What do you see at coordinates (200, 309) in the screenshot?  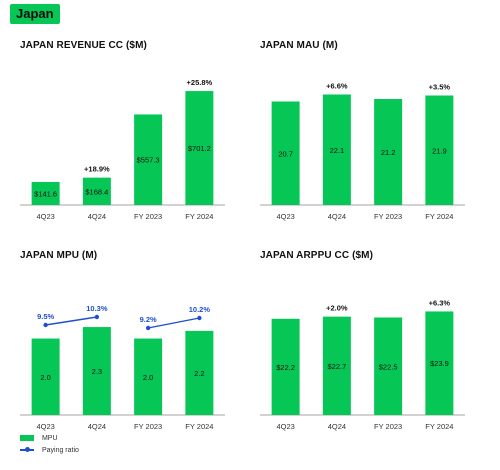 I see `paying-ratio-label: 10.2%` at bounding box center [200, 309].